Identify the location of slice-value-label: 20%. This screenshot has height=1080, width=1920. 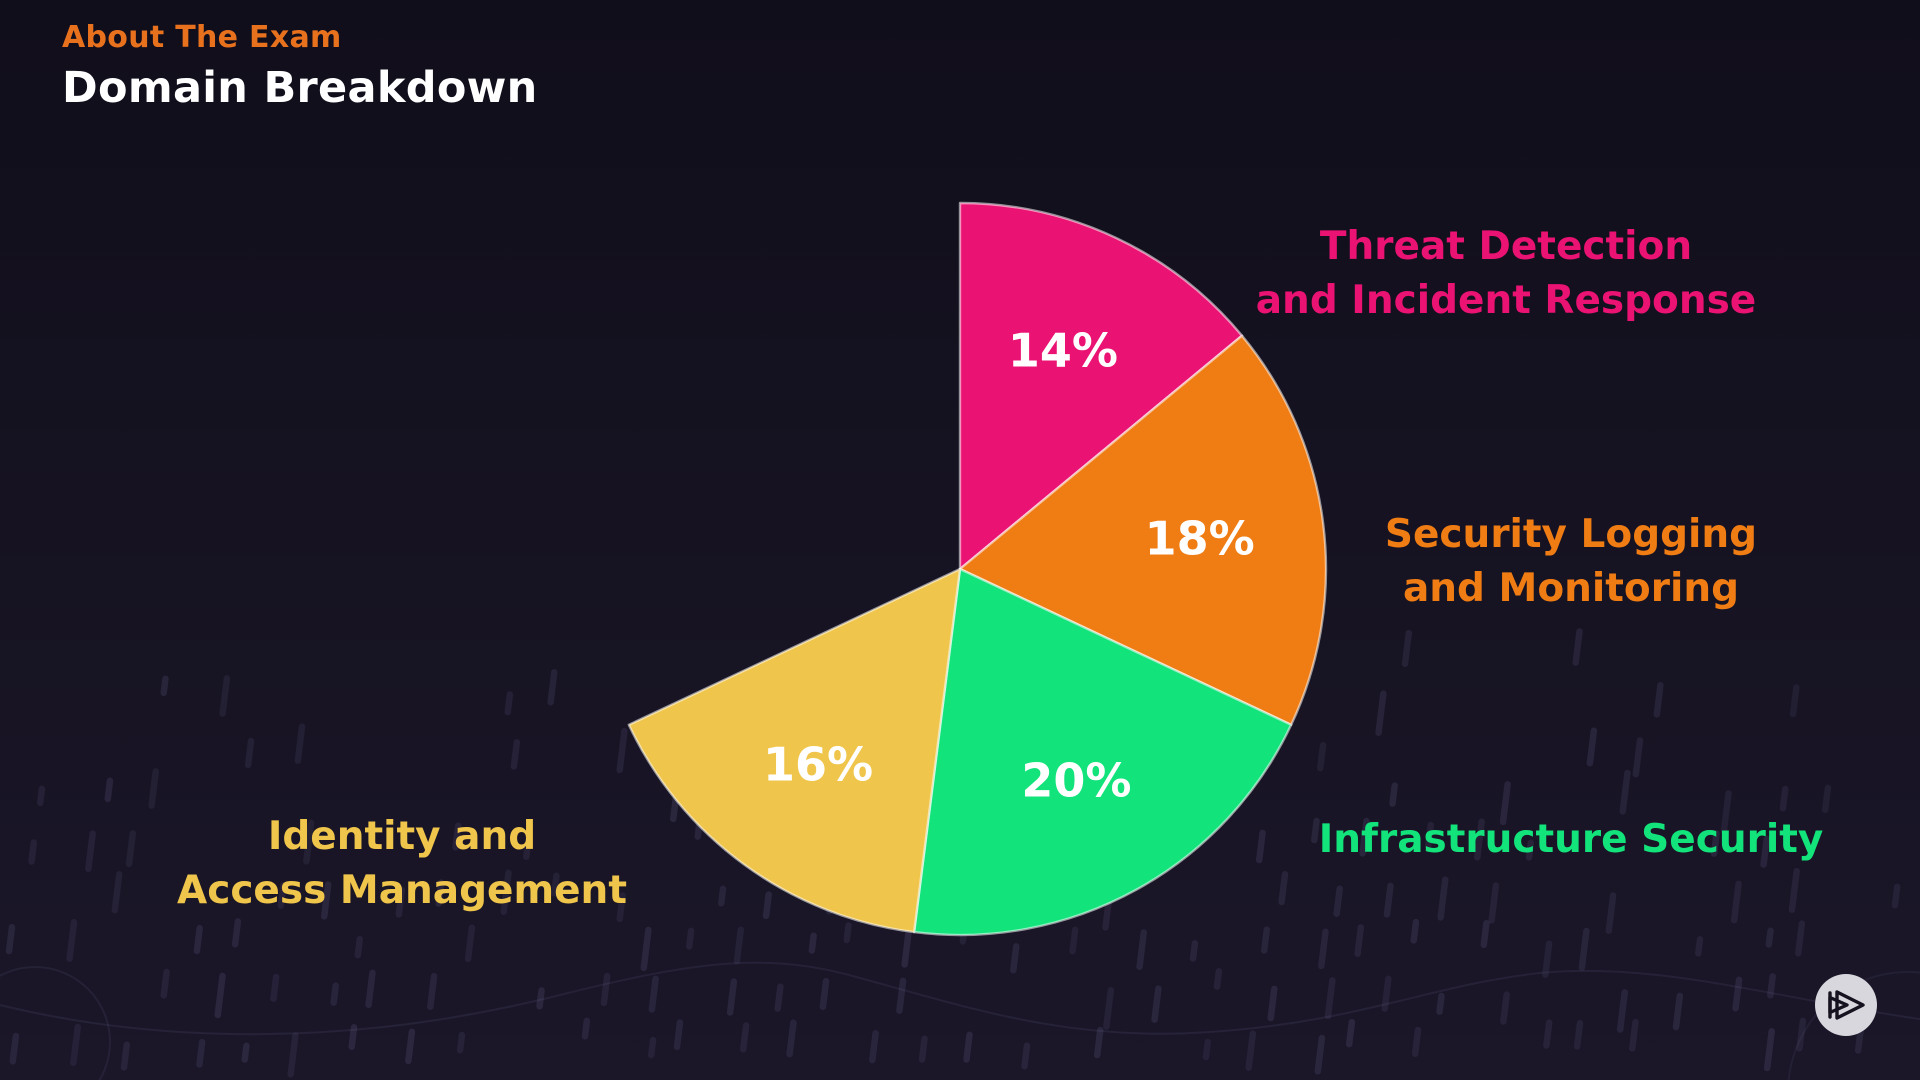
(1076, 781).